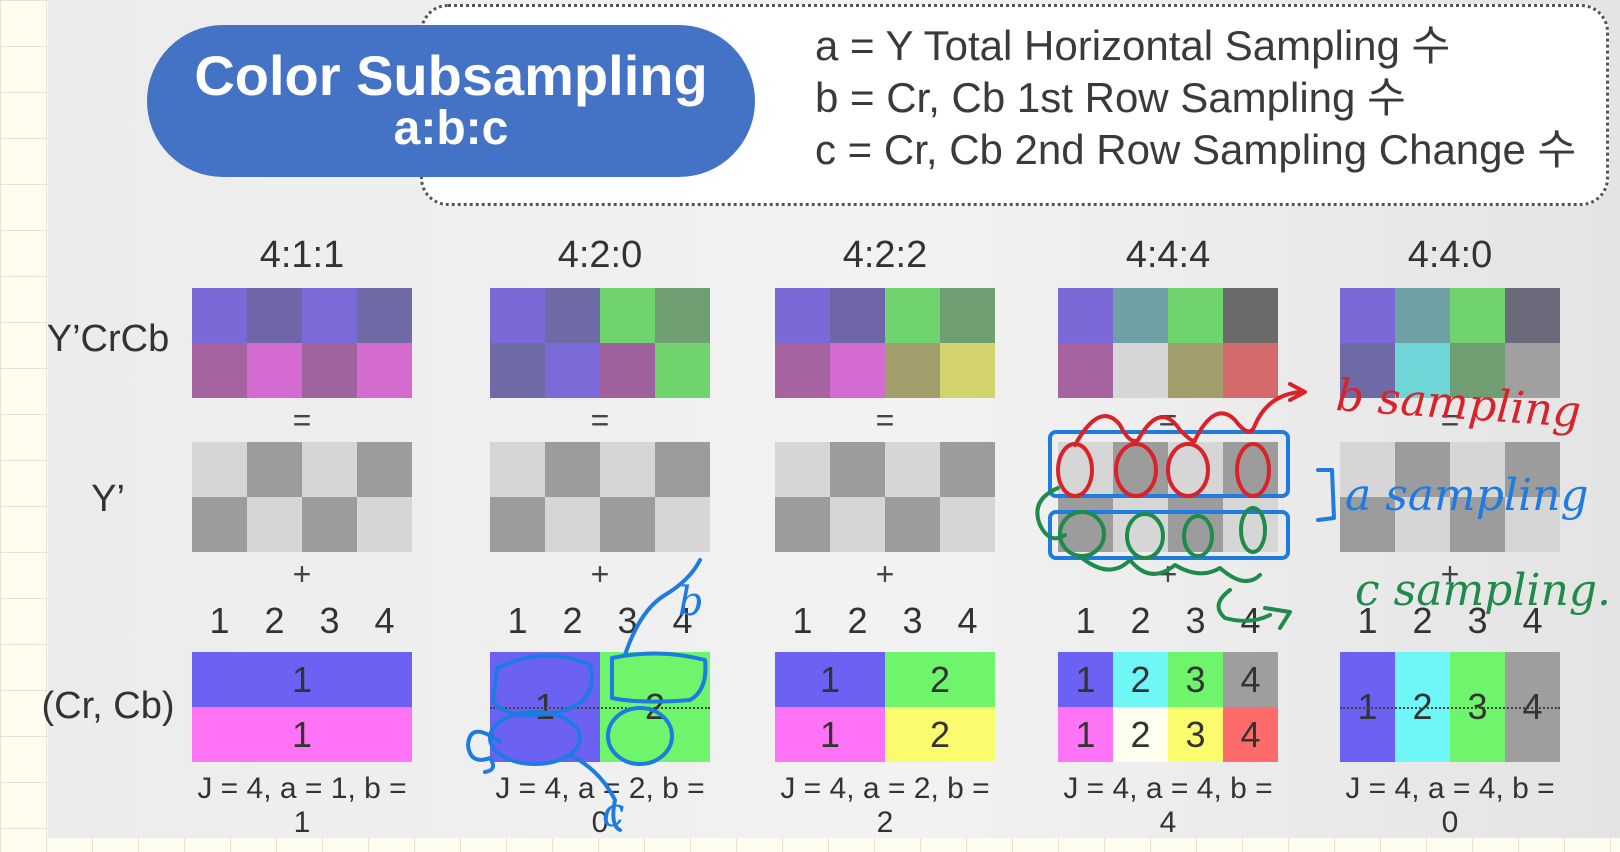 This screenshot has height=852, width=1620. Describe the element at coordinates (451, 75) in the screenshot. I see `title-line-1: Color Subsampling` at that location.